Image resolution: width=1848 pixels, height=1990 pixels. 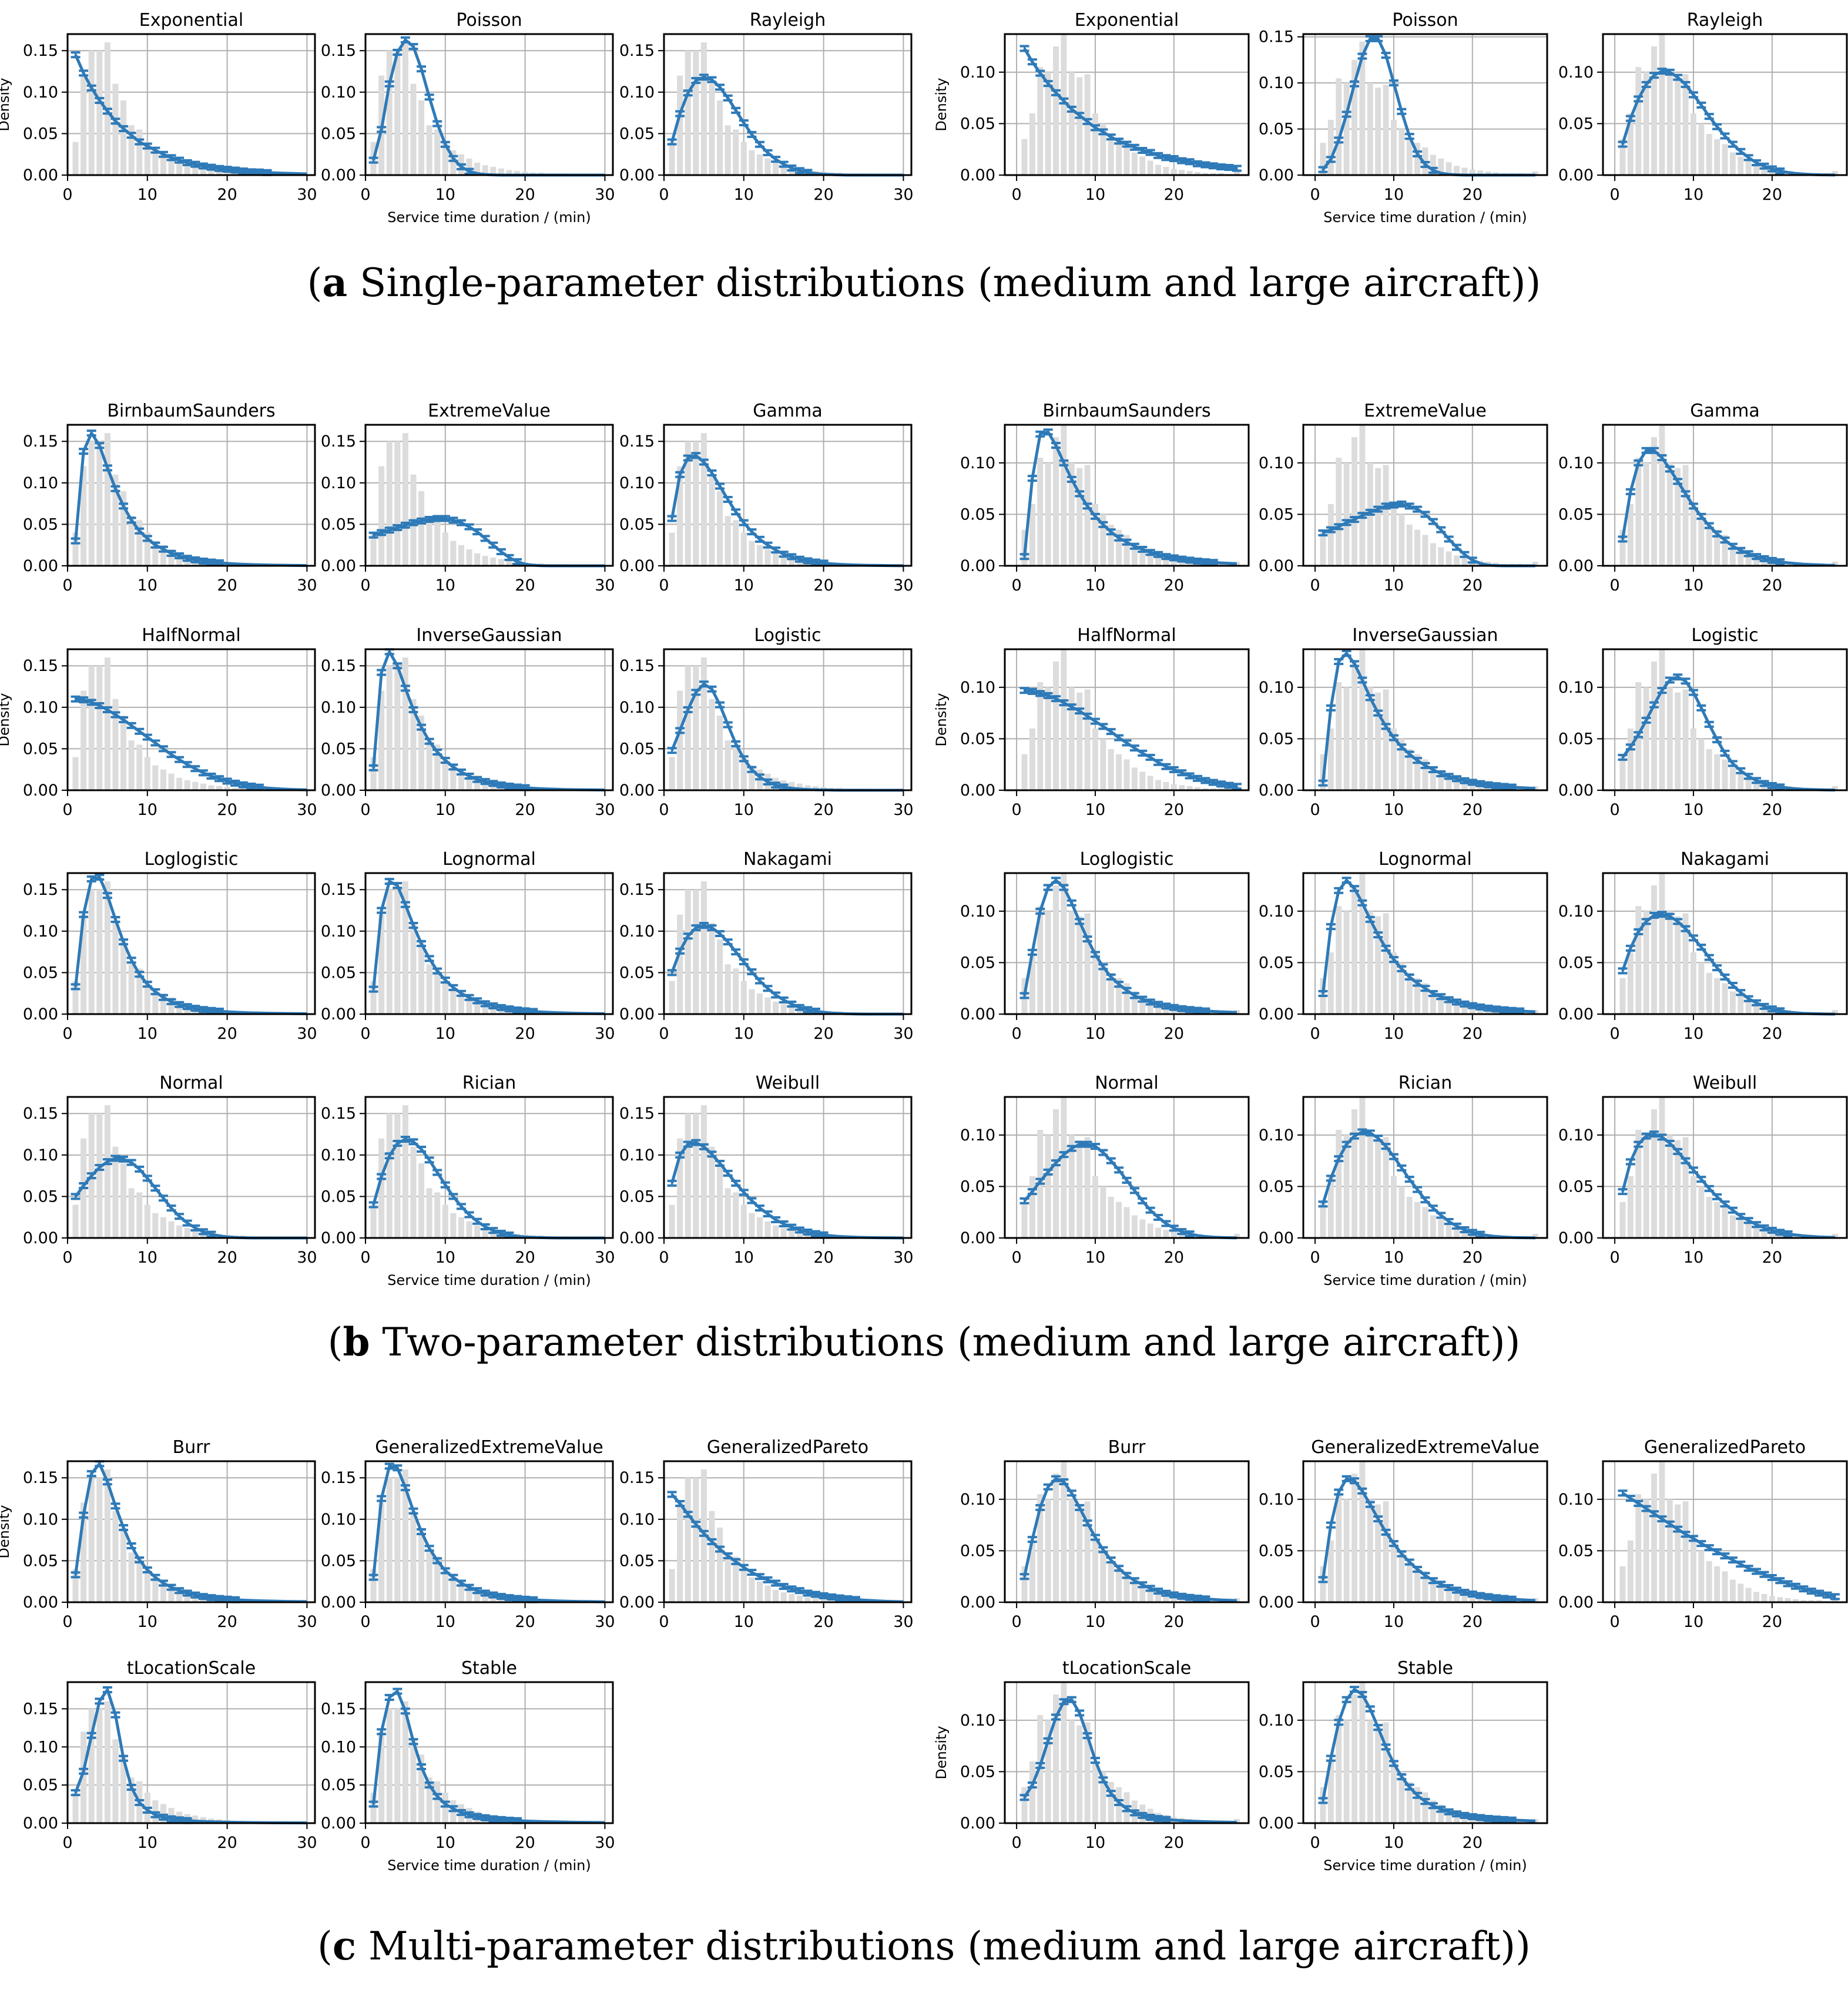 I want to click on medium-Exponential-hist-bar, so click(x=91, y=113).